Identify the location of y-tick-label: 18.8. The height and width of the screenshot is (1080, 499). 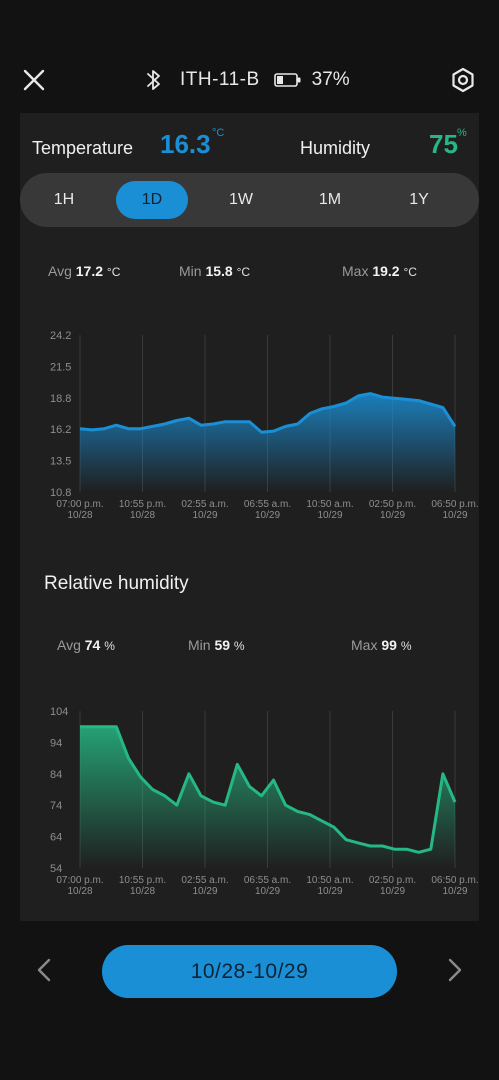
(60, 399).